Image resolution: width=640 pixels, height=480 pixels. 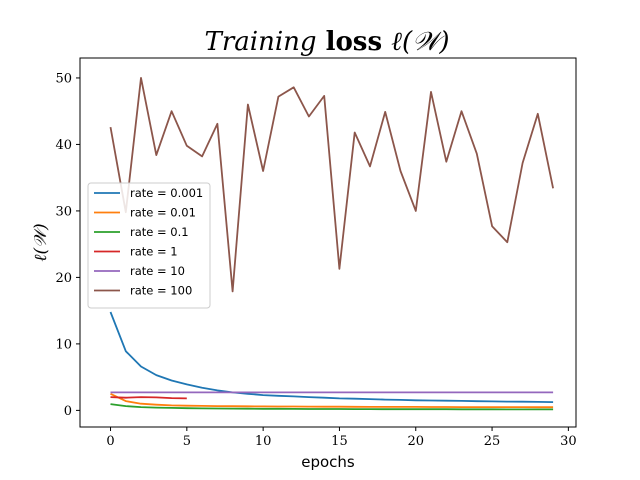 I want to click on x-tick-label-0: 0, so click(x=110, y=441).